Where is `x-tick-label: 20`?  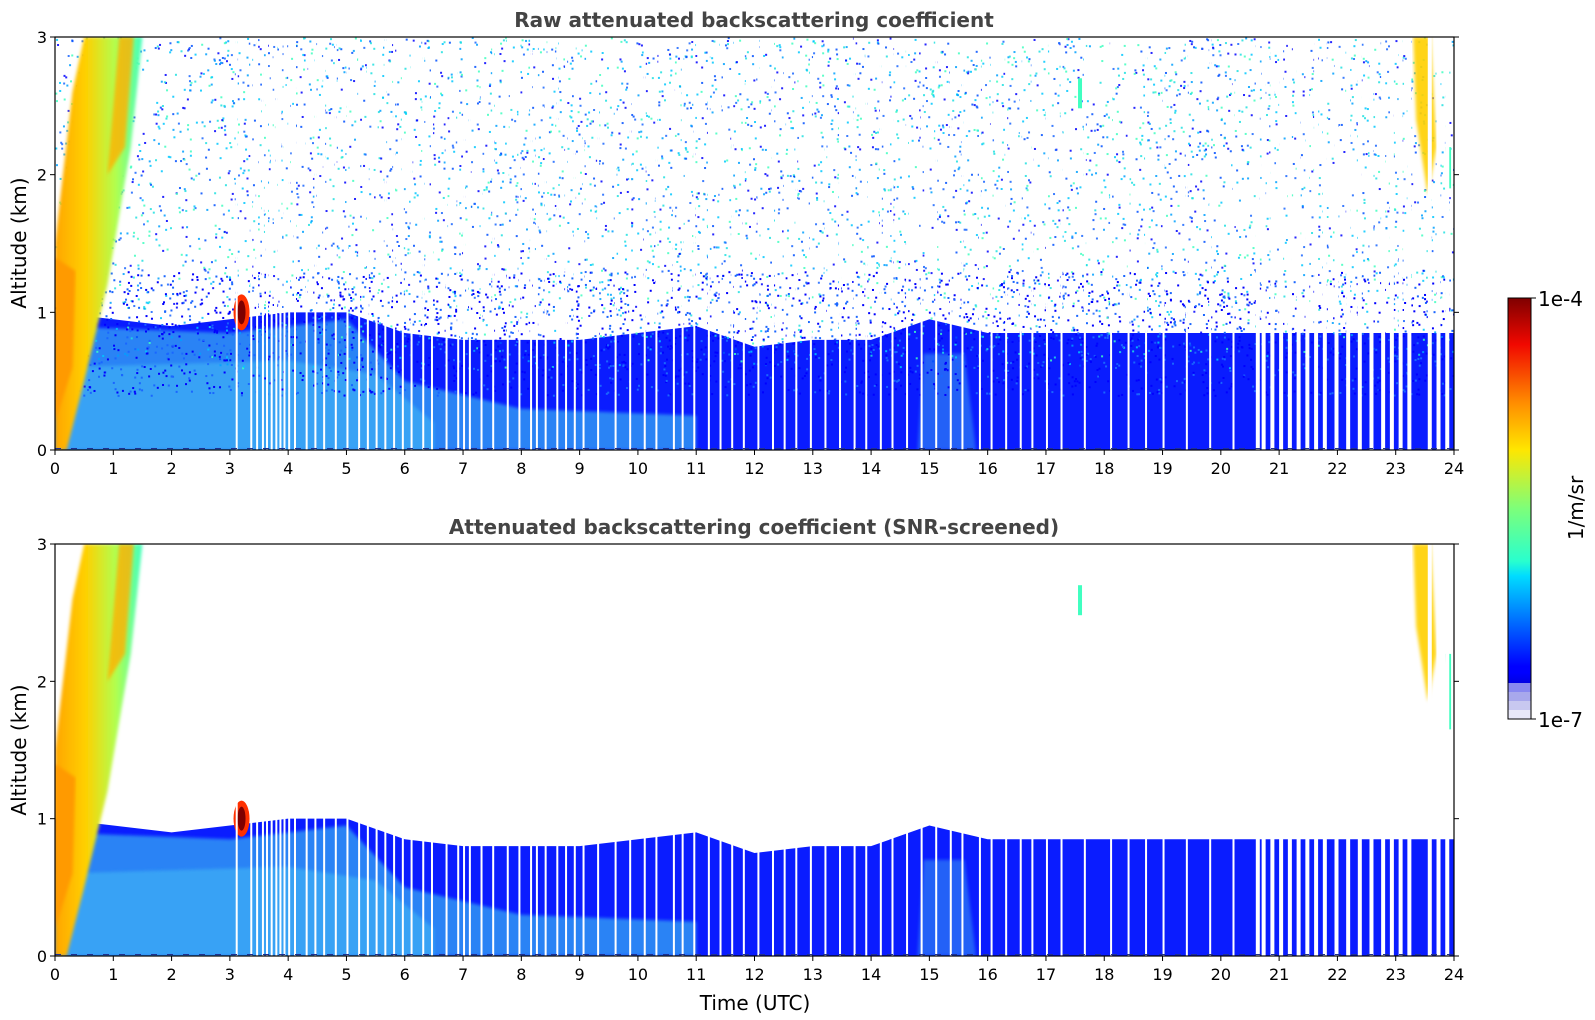 x-tick-label: 20 is located at coordinates (1221, 974).